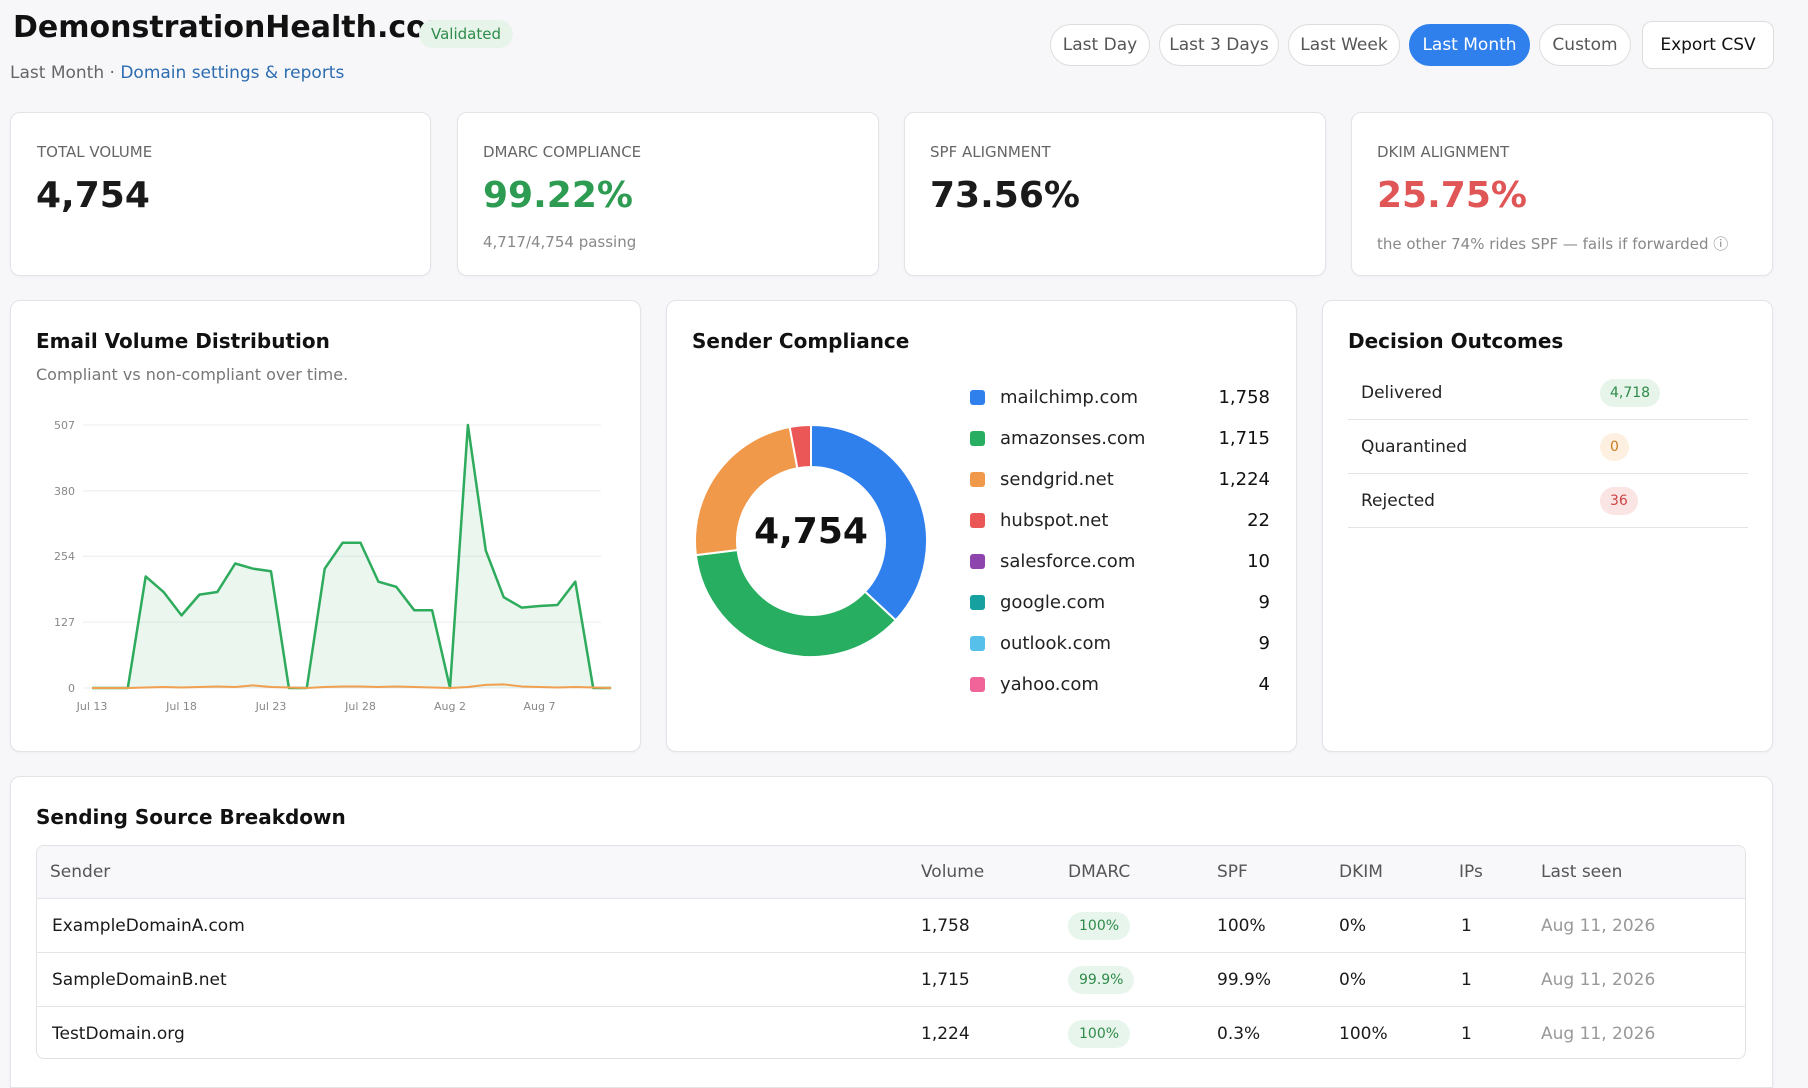 This screenshot has width=1808, height=1088. Describe the element at coordinates (232, 73) in the screenshot. I see `domain-settings-link: Domain settings & reports` at that location.